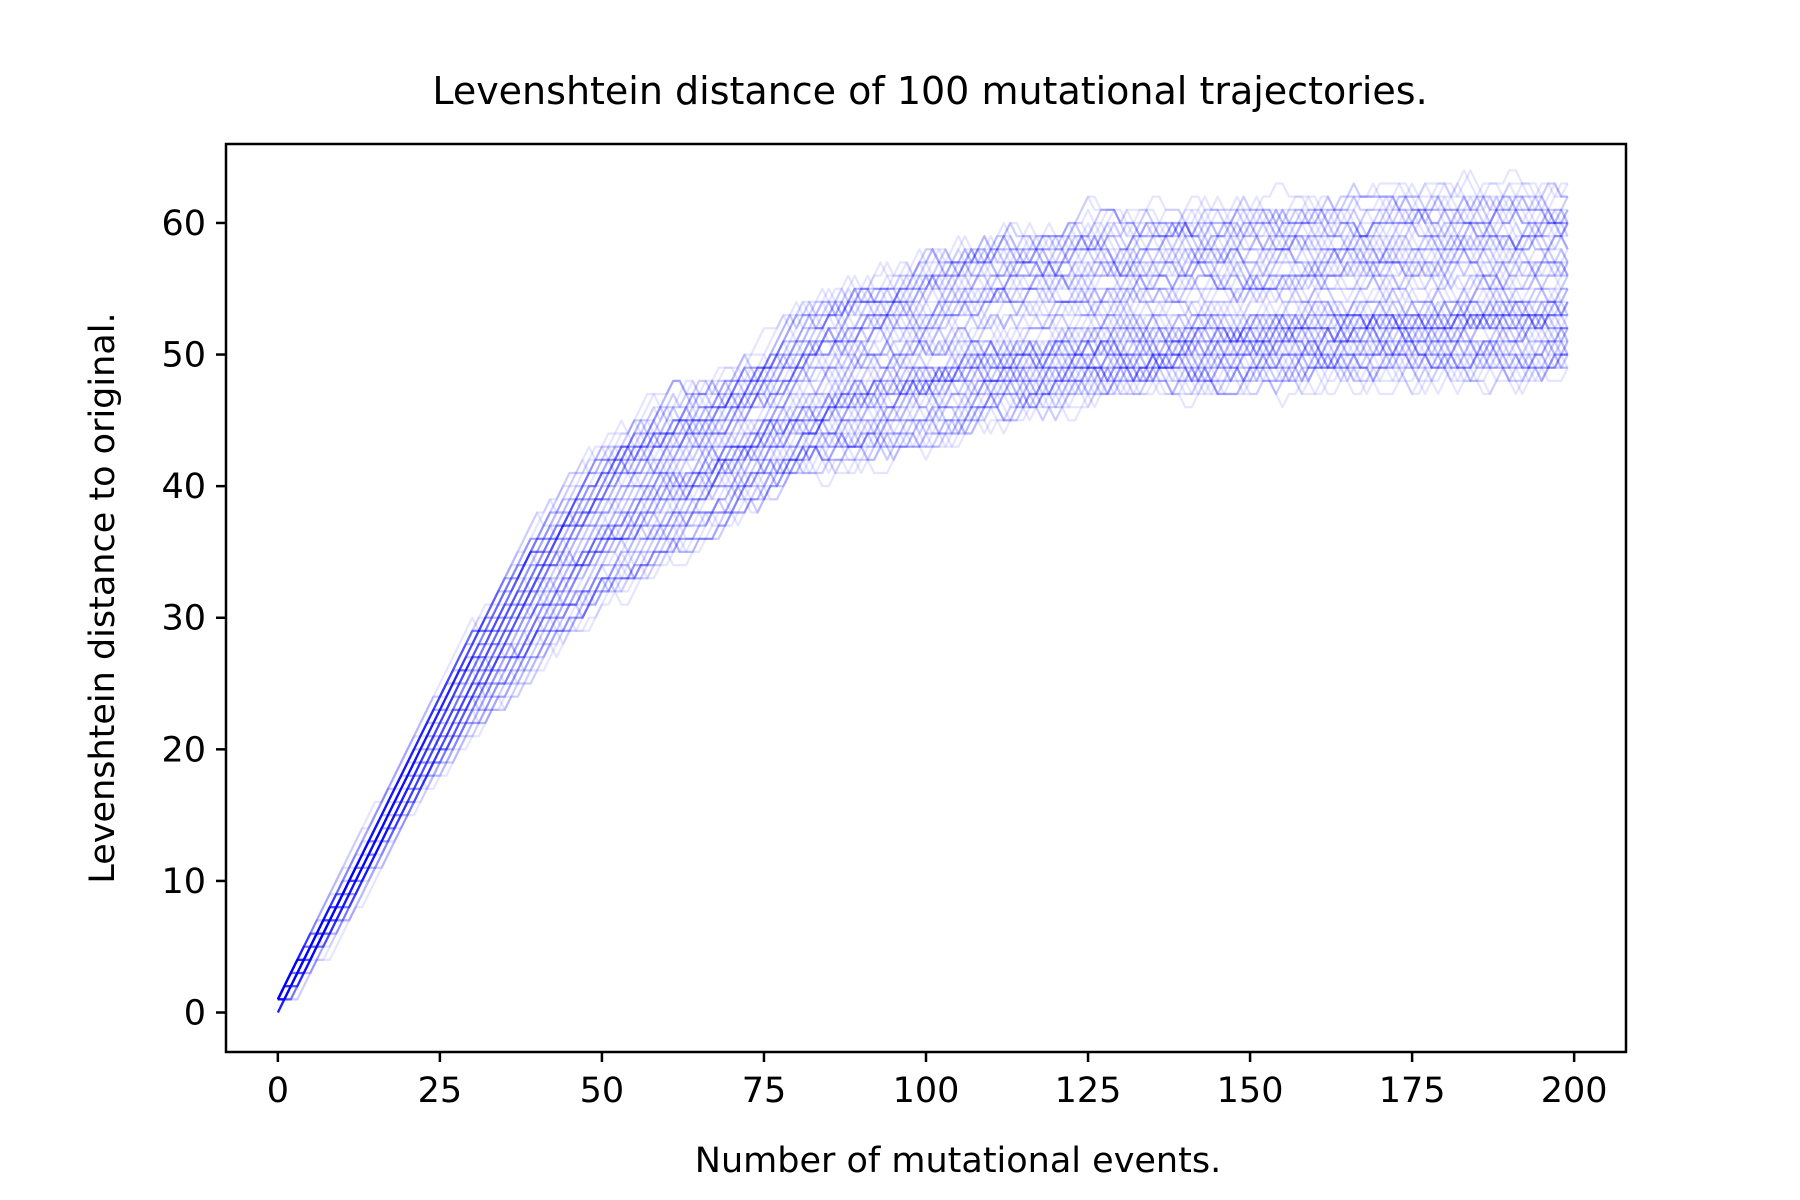 The width and height of the screenshot is (1800, 1200). What do you see at coordinates (1088, 1091) in the screenshot?
I see `x-tick-label: 125` at bounding box center [1088, 1091].